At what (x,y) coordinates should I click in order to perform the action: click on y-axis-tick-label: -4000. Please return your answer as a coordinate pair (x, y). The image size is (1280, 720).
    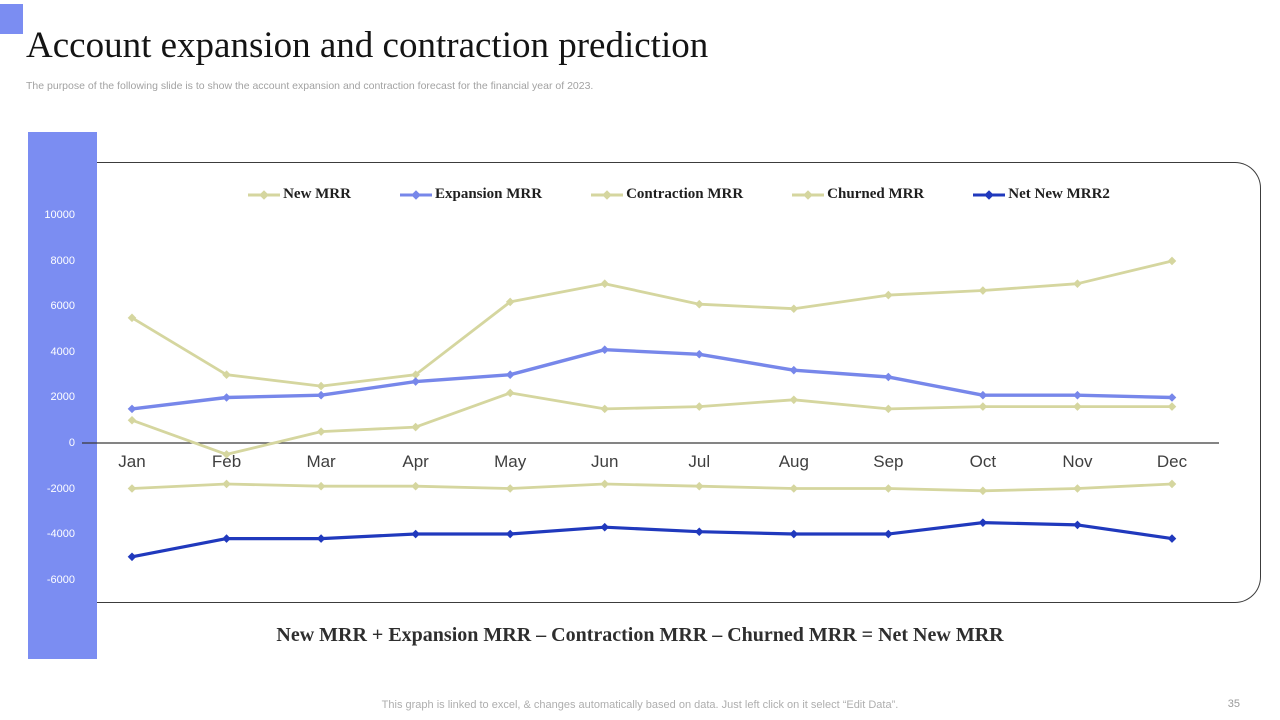
    Looking at the image, I should click on (60, 534).